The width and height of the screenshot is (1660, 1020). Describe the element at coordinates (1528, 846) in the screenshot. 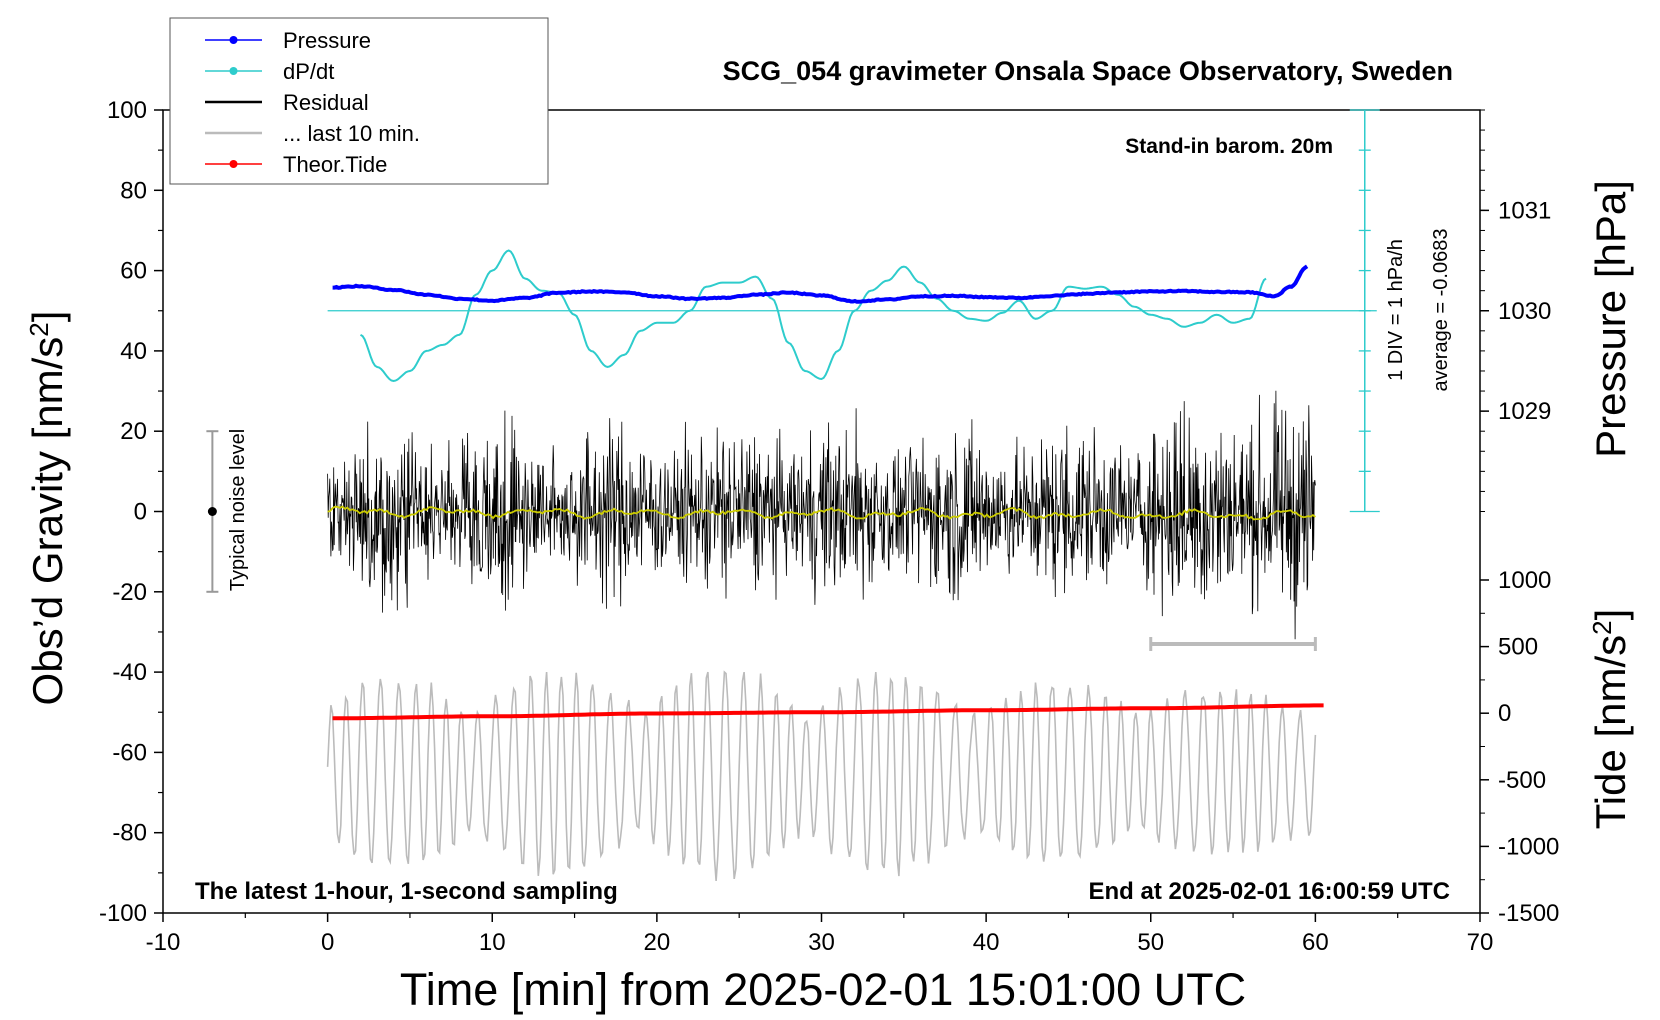

I see `tide-tick-label: -1000` at that location.